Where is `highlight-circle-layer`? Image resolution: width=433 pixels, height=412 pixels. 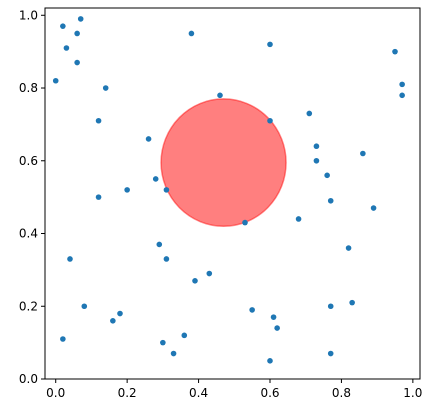
highlight-circle-layer is located at coordinates (223, 162).